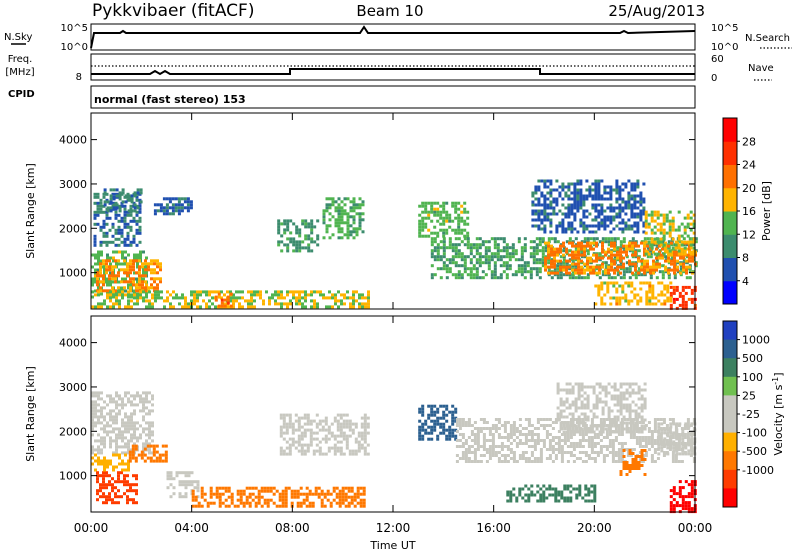  Describe the element at coordinates (19, 72) in the screenshot. I see `freq-unit: [MHz]` at that location.